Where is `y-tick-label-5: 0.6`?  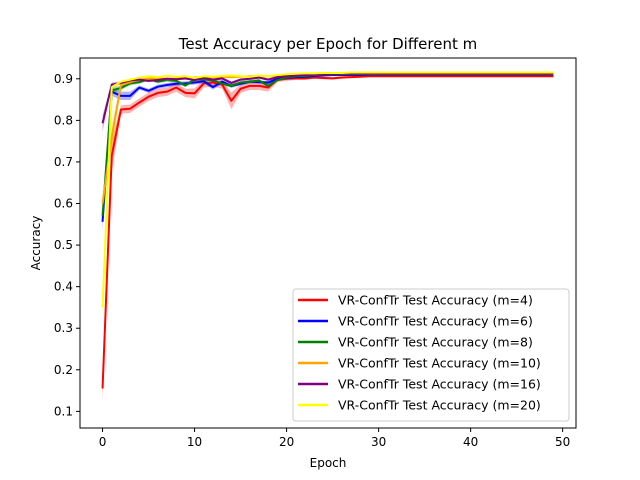
y-tick-label-5: 0.6 is located at coordinates (63, 204).